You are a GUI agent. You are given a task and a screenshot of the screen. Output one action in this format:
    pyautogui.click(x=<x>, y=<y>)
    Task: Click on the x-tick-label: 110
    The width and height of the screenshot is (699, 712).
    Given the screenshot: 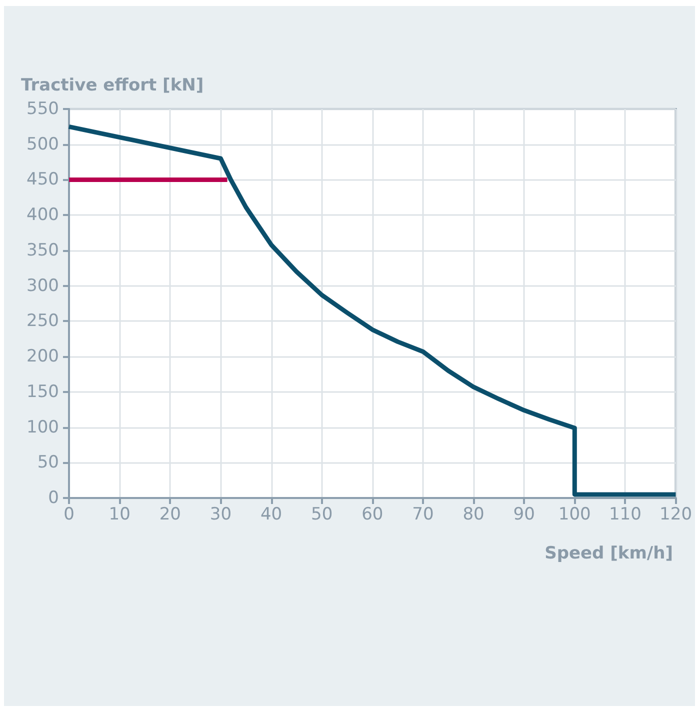 What is the action you would take?
    pyautogui.click(x=625, y=514)
    